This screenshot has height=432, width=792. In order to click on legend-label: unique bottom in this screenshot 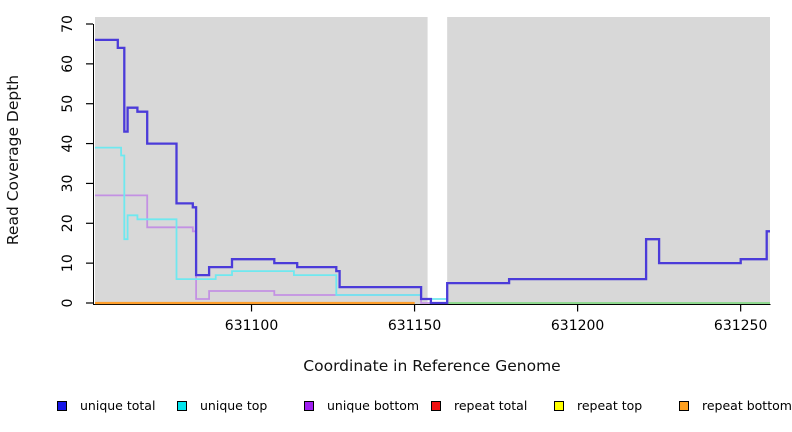, I will do `click(373, 405)`.